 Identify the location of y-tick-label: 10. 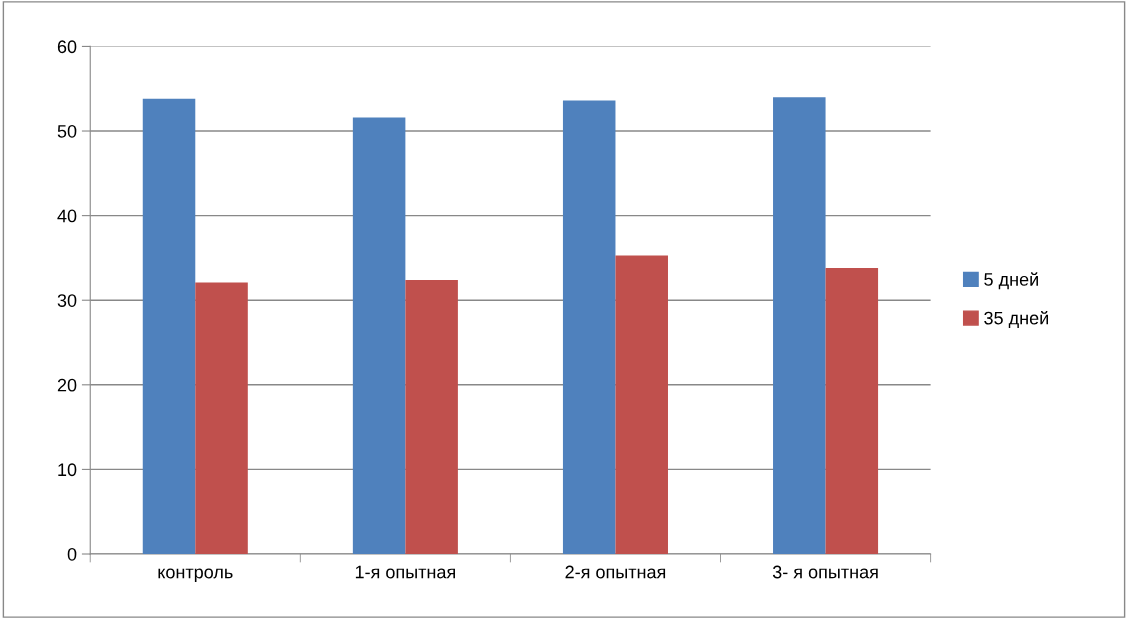
(67, 470).